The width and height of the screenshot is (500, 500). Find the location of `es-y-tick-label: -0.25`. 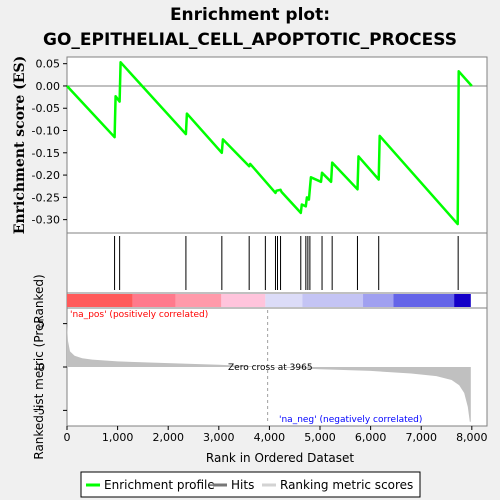

es-y-tick-label: -0.25 is located at coordinates (46, 197).